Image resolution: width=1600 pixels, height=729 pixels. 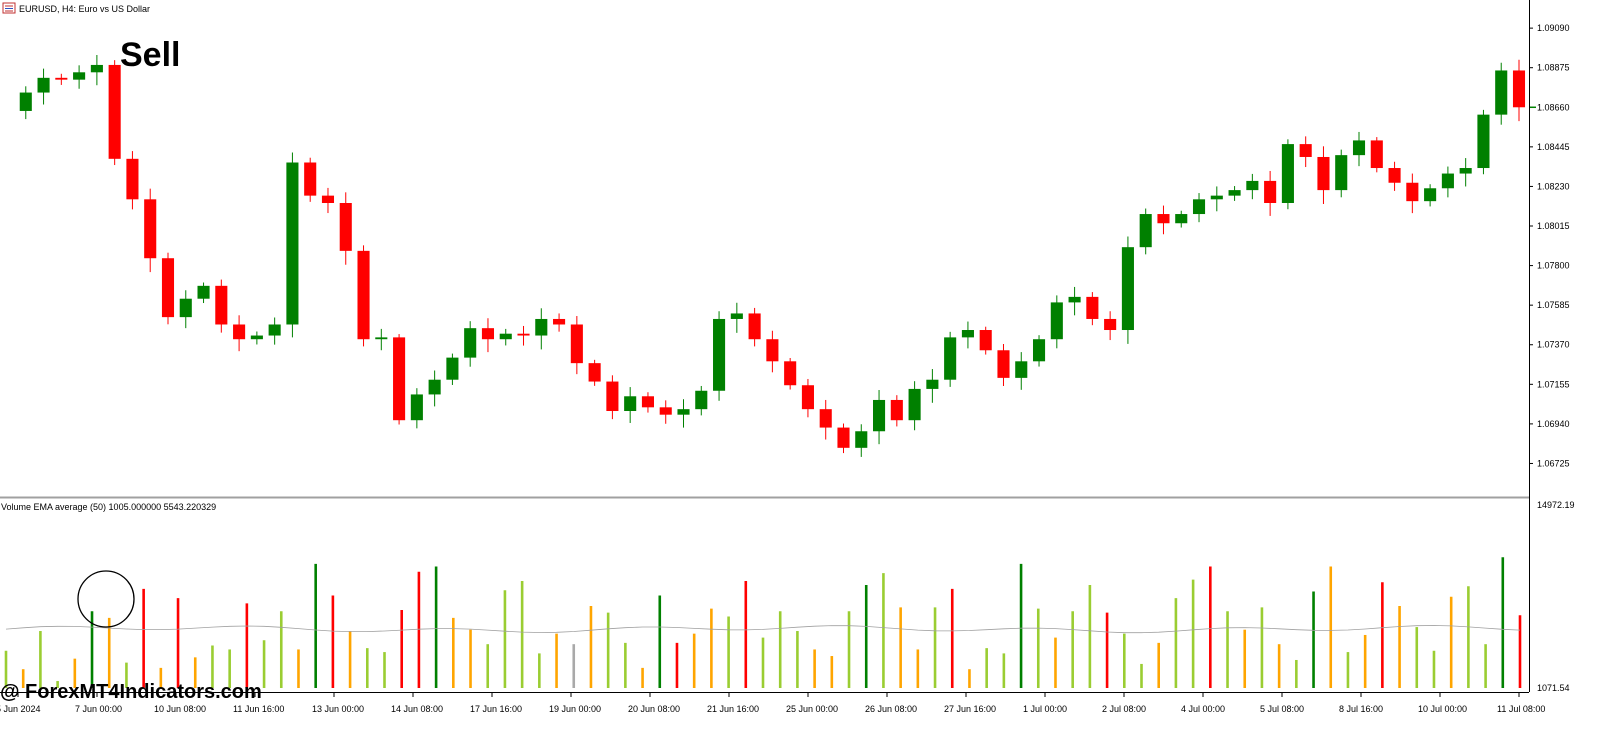 What do you see at coordinates (1556, 596) in the screenshot?
I see `volume-axis: 14972.19 1071.54` at bounding box center [1556, 596].